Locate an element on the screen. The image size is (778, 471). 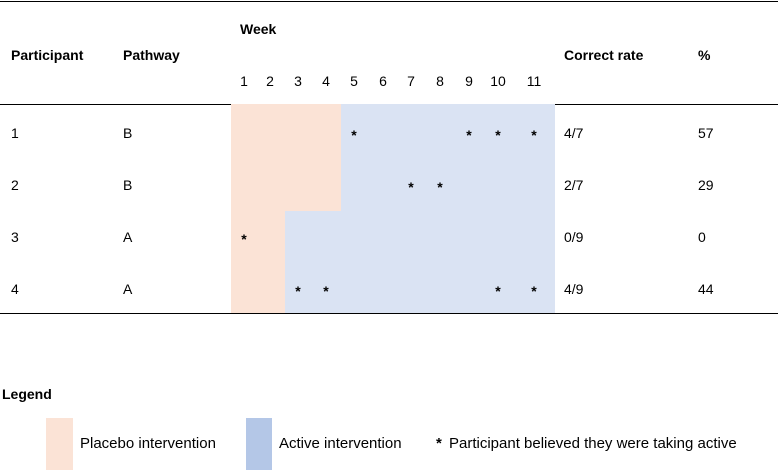
correct-rate-cell: 4/7 is located at coordinates (574, 133).